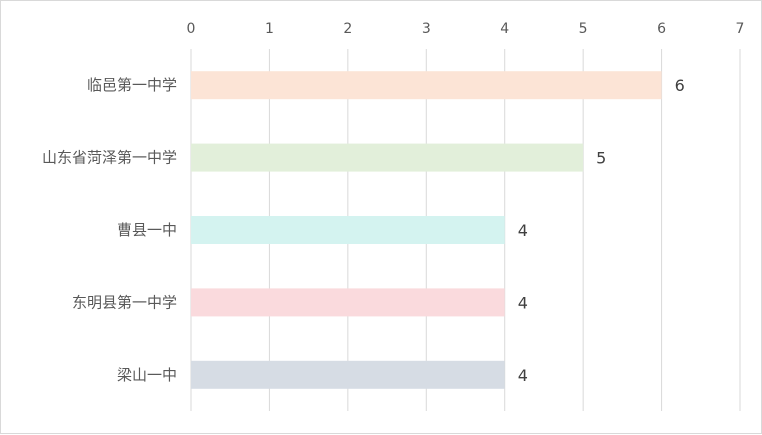  I want to click on x-tick-label-1: 1, so click(269, 29).